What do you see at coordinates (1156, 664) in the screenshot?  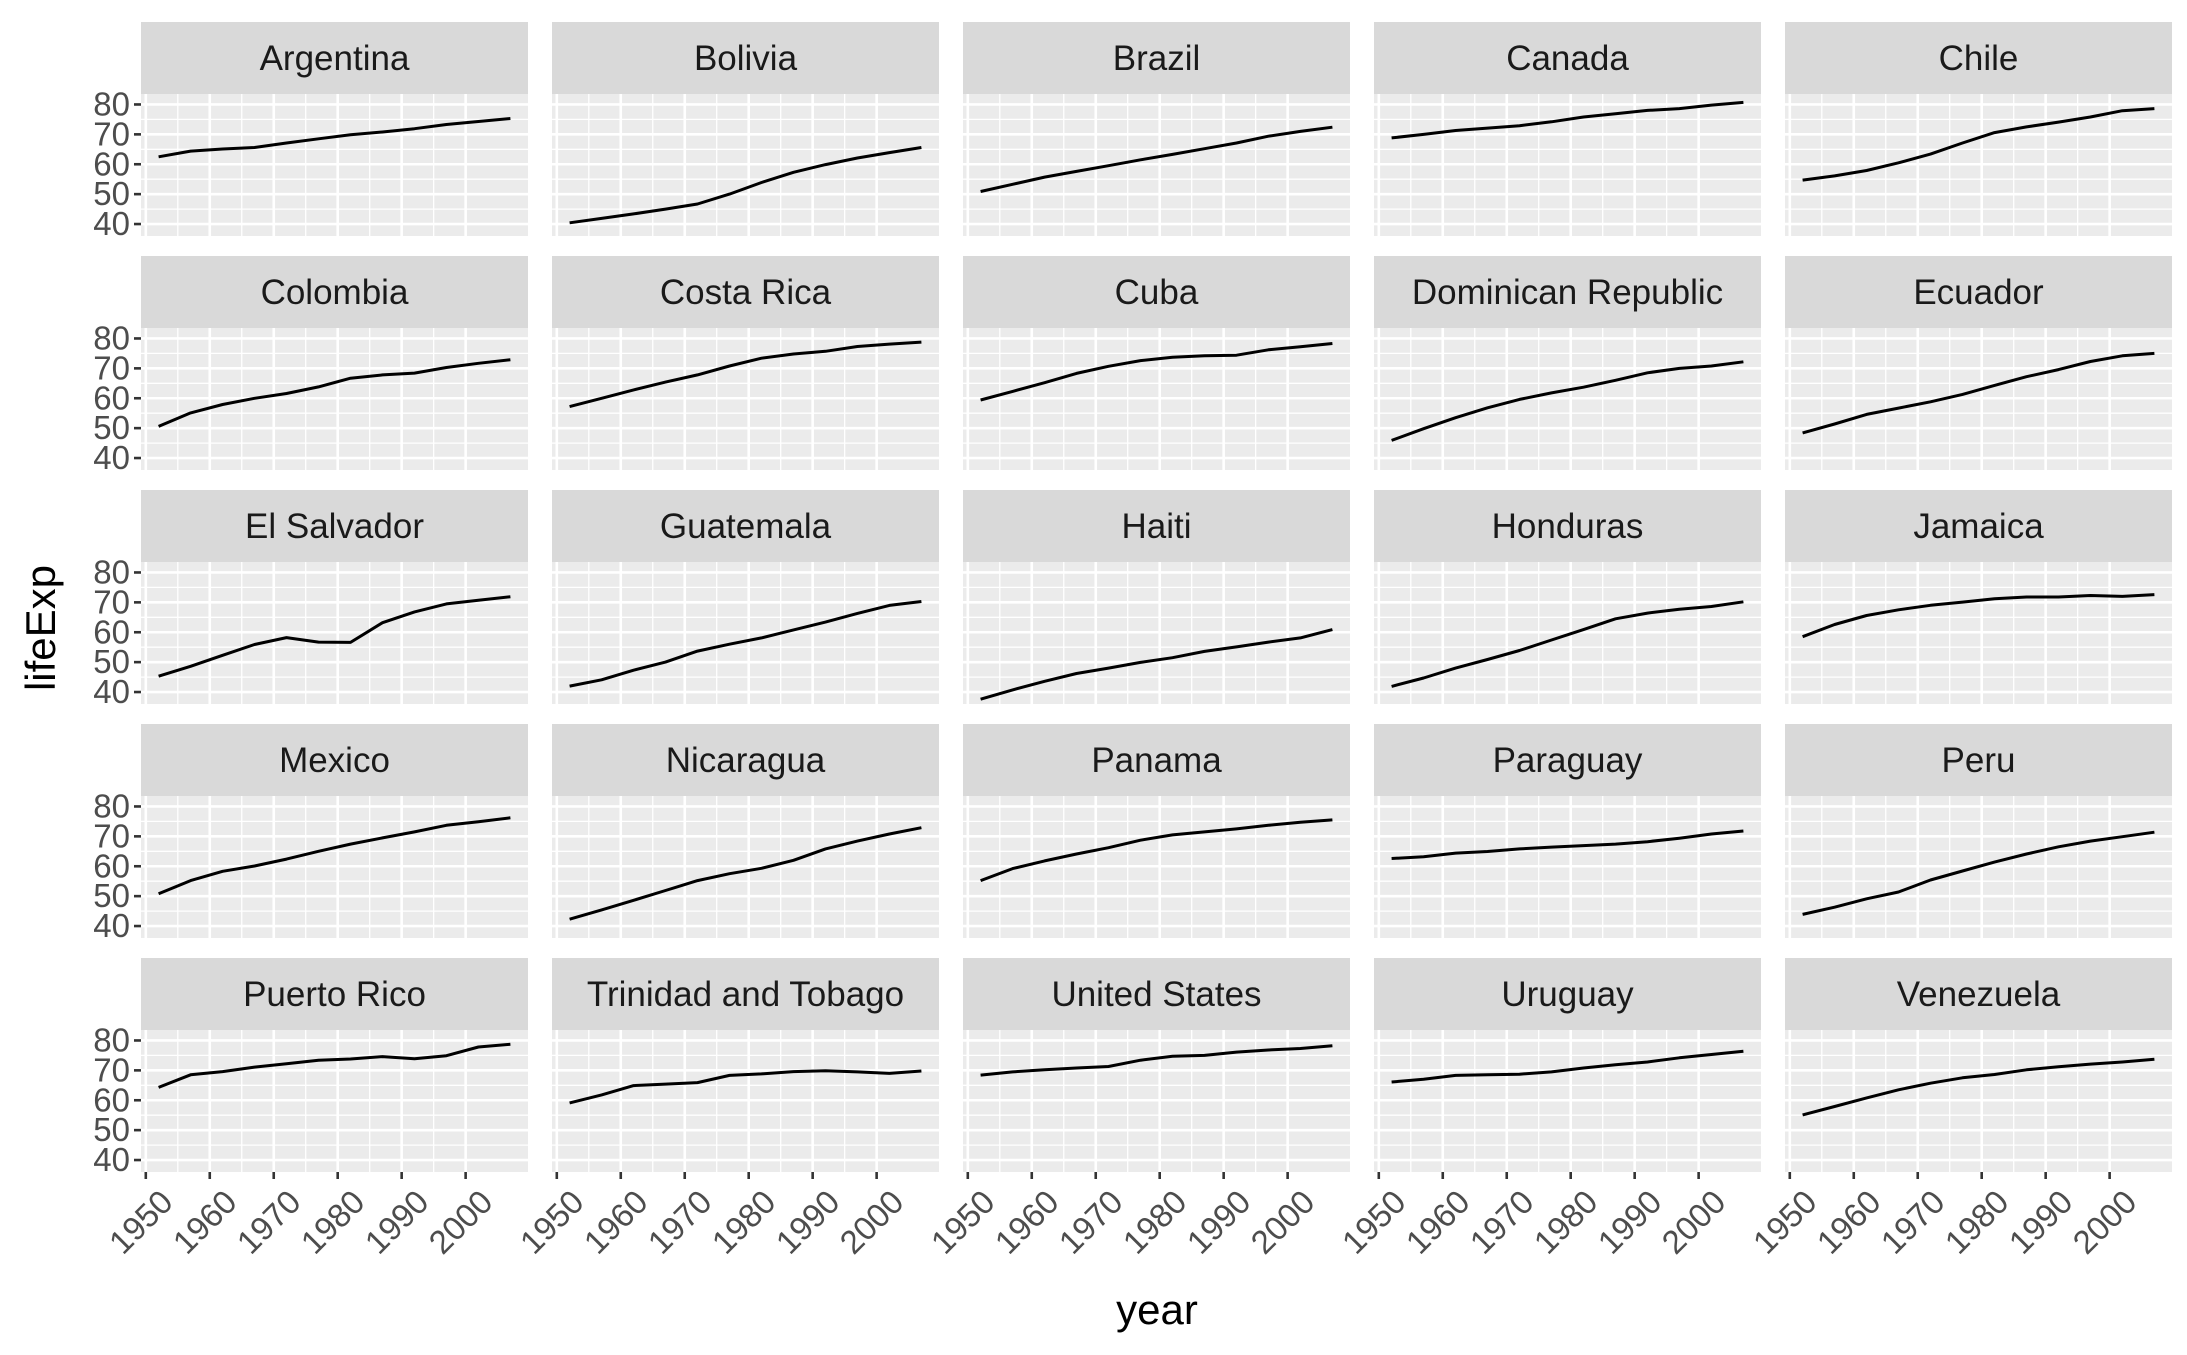 I see `series-line-haiti` at bounding box center [1156, 664].